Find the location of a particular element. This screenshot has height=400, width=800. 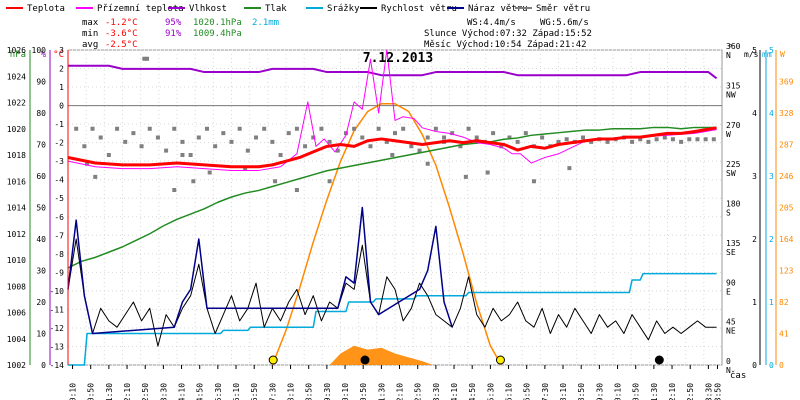

axis-x-tick-label: 18:50 is located at coordinates (581, 391).